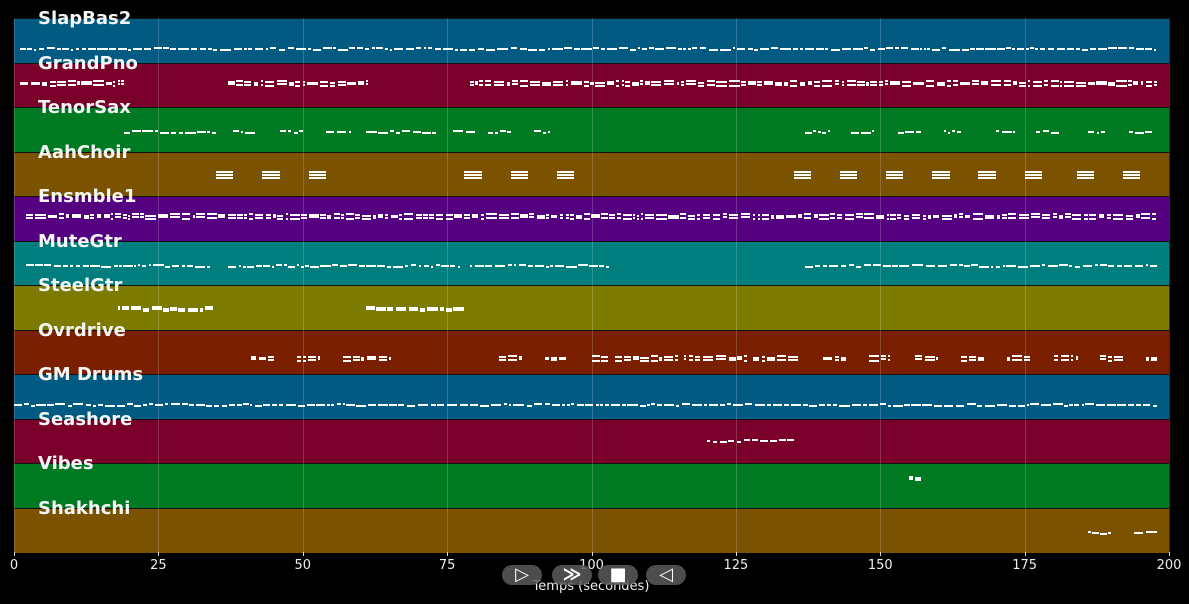 Image resolution: width=1189 pixels, height=604 pixels. I want to click on stop-button: ■, so click(618, 575).